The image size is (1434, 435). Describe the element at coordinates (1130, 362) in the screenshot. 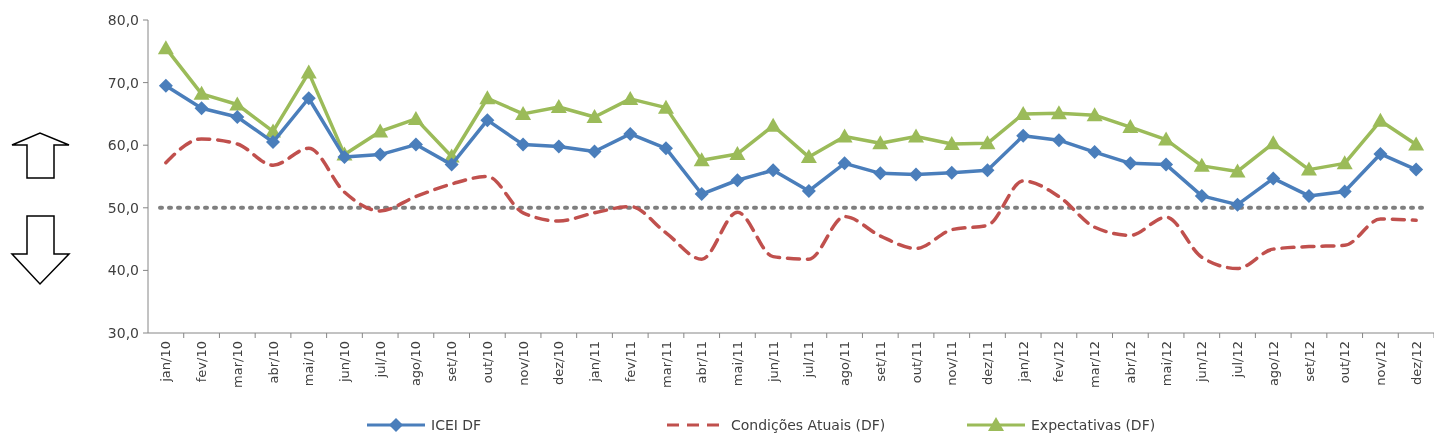

I see `x-tick-label: abr/12` at that location.